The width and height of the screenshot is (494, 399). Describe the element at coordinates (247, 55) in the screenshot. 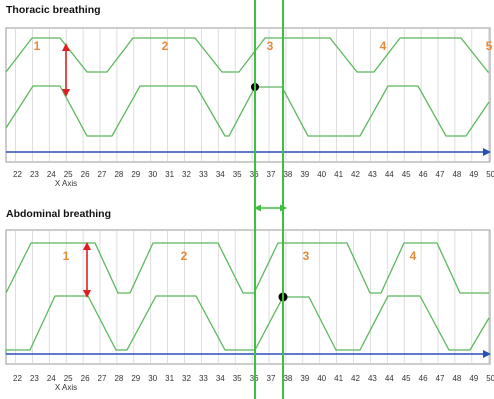

I see `thoracic-upper-trace` at that location.